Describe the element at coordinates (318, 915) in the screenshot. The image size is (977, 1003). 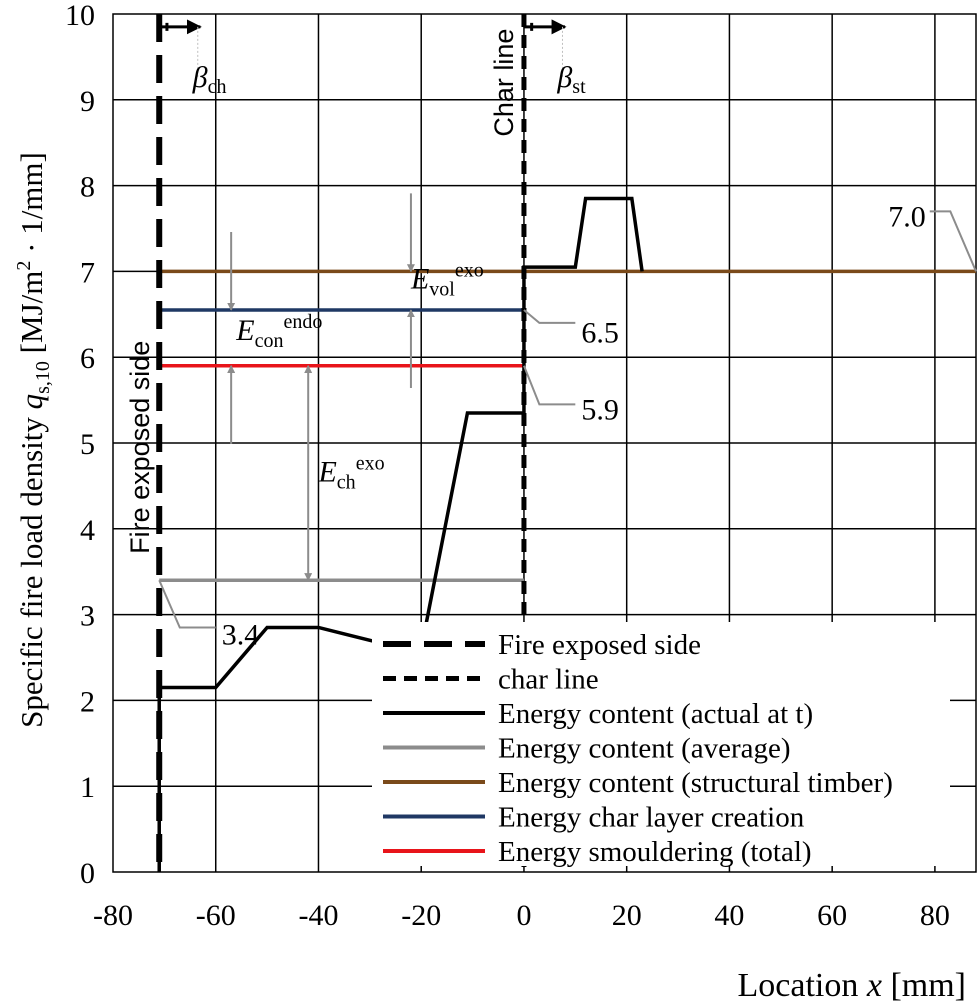
I see `x-tick-label: -40` at that location.